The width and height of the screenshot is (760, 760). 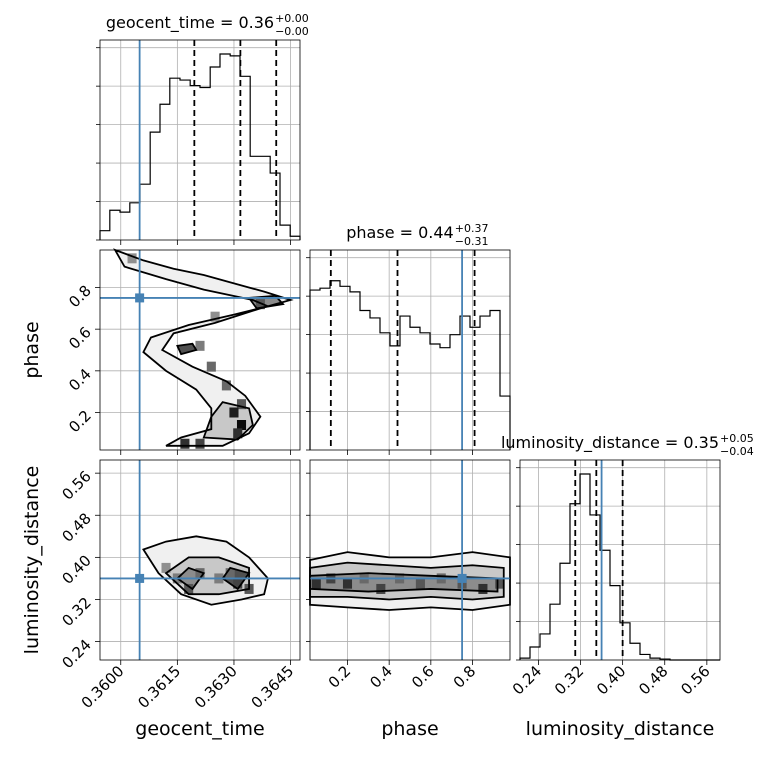 I want to click on panel-title-luminosity_distance: luminosity_distance = 0.35, so click(x=610, y=443).